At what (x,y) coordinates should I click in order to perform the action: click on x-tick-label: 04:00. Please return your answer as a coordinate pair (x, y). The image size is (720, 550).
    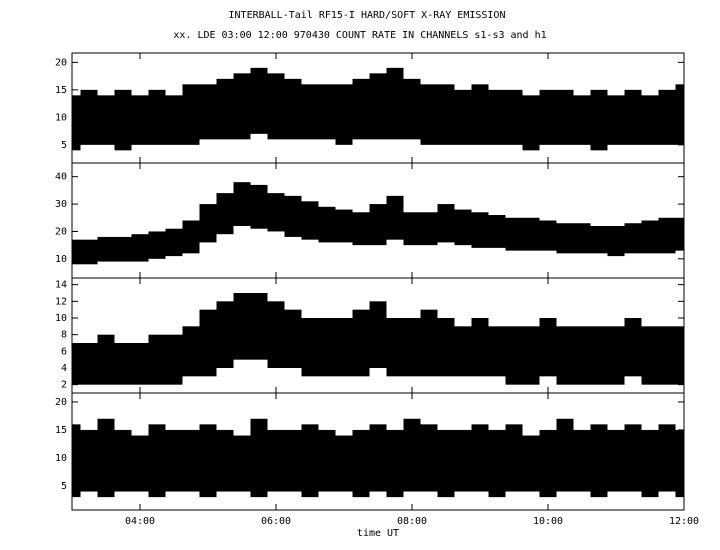
    Looking at the image, I should click on (140, 521).